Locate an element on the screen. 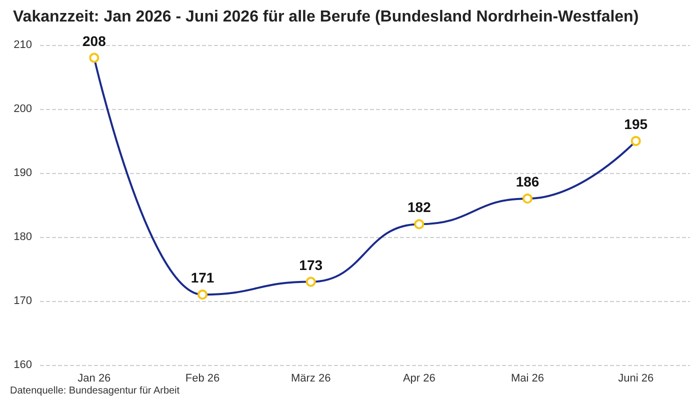 Image resolution: width=700 pixels, height=400 pixels. y-tick-label: 160 is located at coordinates (23, 365).